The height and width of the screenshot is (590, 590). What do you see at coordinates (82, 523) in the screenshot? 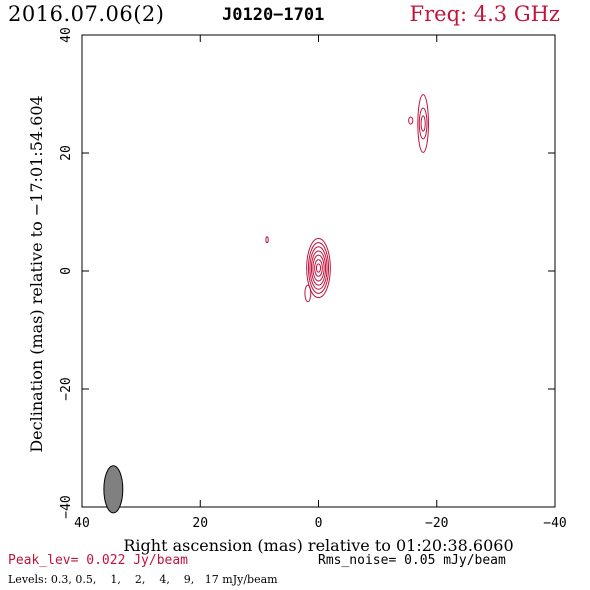
I see `x-tick-label: 40` at bounding box center [82, 523].